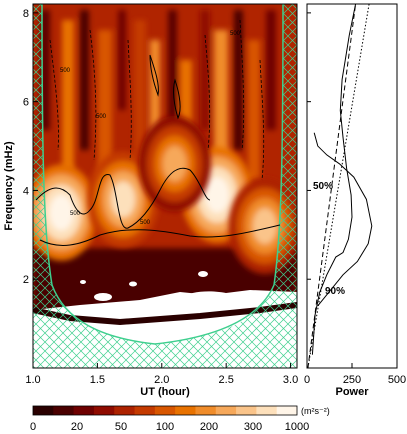 The width and height of the screenshot is (407, 434). I want to click on power-curves, so click(340, 186).